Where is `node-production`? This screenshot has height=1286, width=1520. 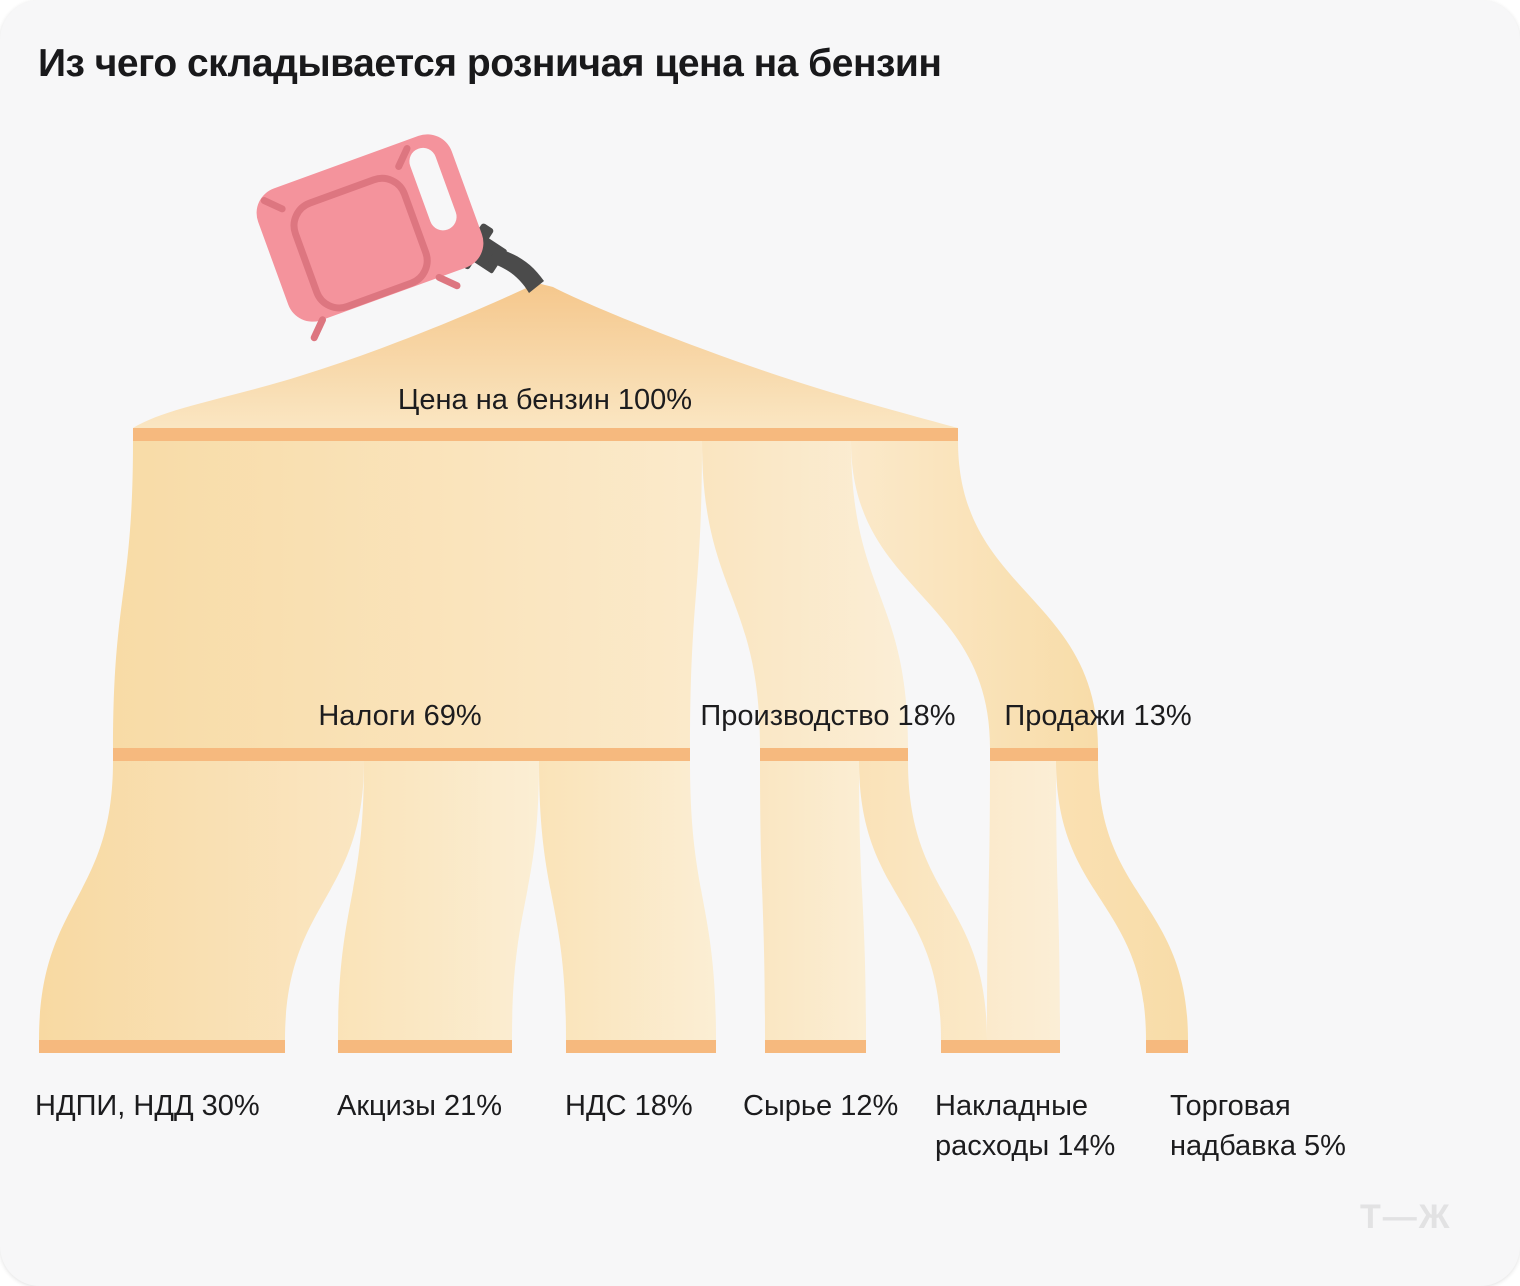 node-production is located at coordinates (834, 754).